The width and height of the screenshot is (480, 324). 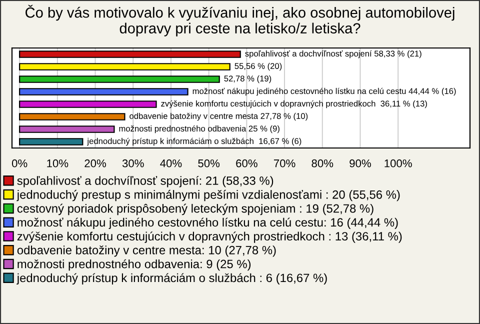 What do you see at coordinates (285, 163) in the screenshot?
I see `x-tick-label: 70%` at bounding box center [285, 163].